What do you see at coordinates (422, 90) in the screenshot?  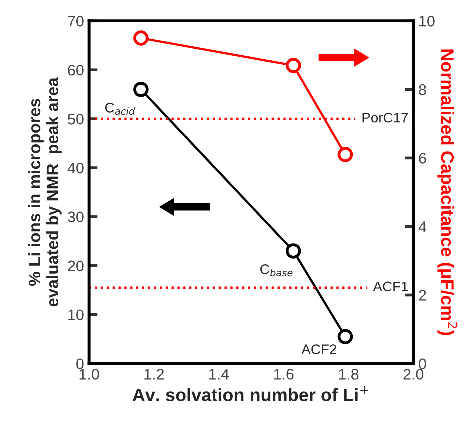 I see `y2-tick-label: 8` at bounding box center [422, 90].